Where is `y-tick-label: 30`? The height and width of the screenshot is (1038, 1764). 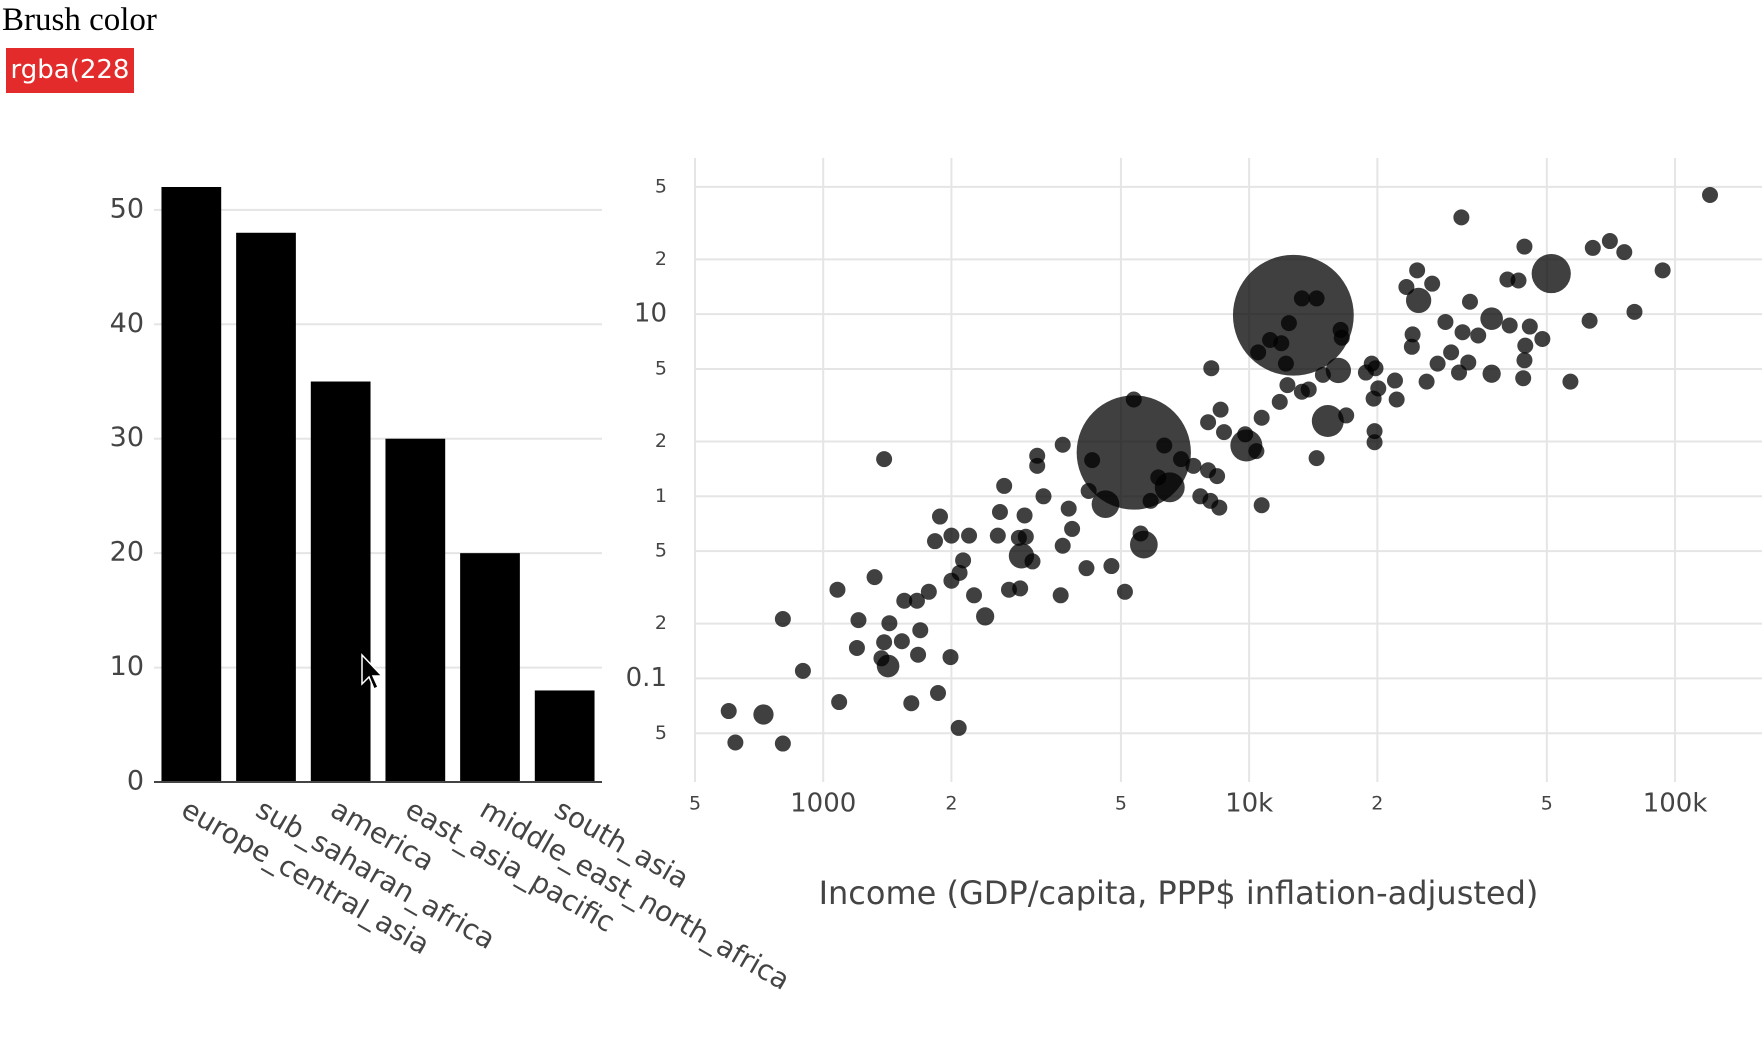 y-tick-label: 30 is located at coordinates (127, 437).